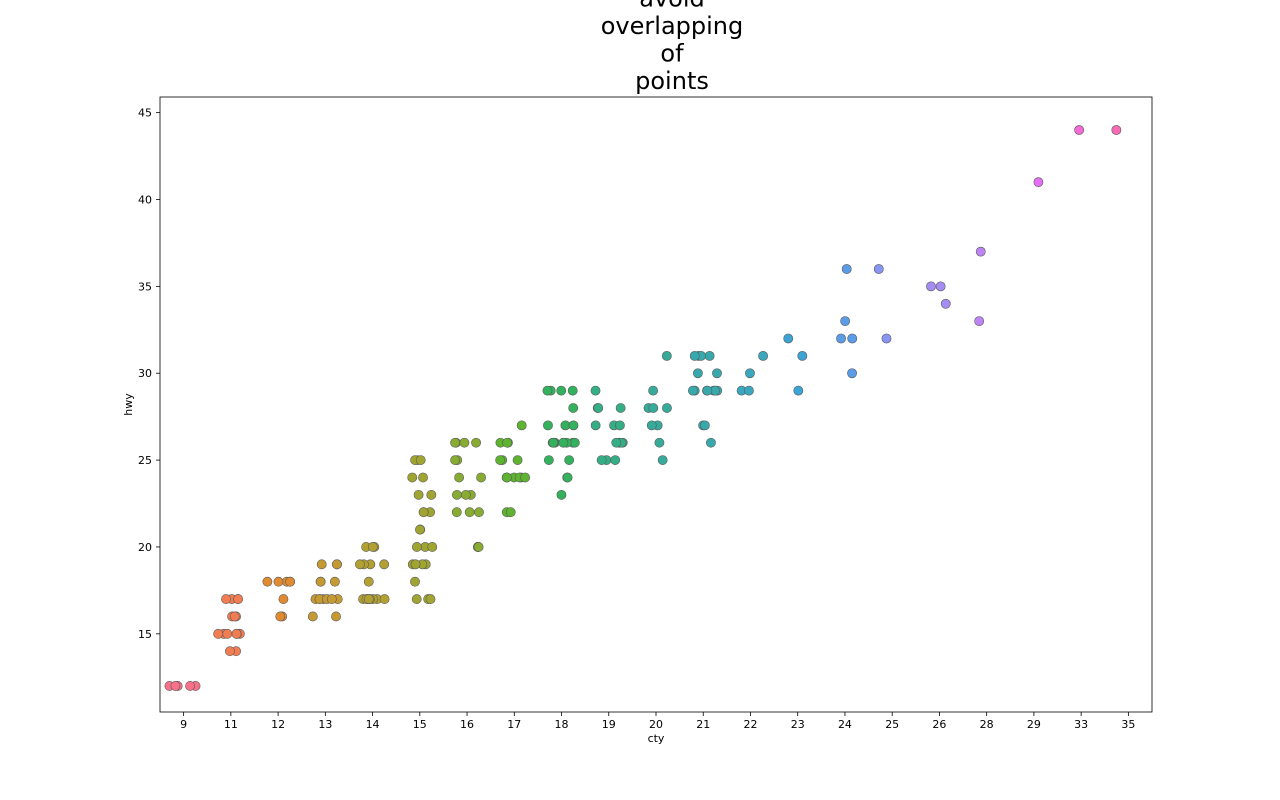 The height and width of the screenshot is (800, 1280). What do you see at coordinates (656, 724) in the screenshot?
I see `x-tick-label: 20` at bounding box center [656, 724].